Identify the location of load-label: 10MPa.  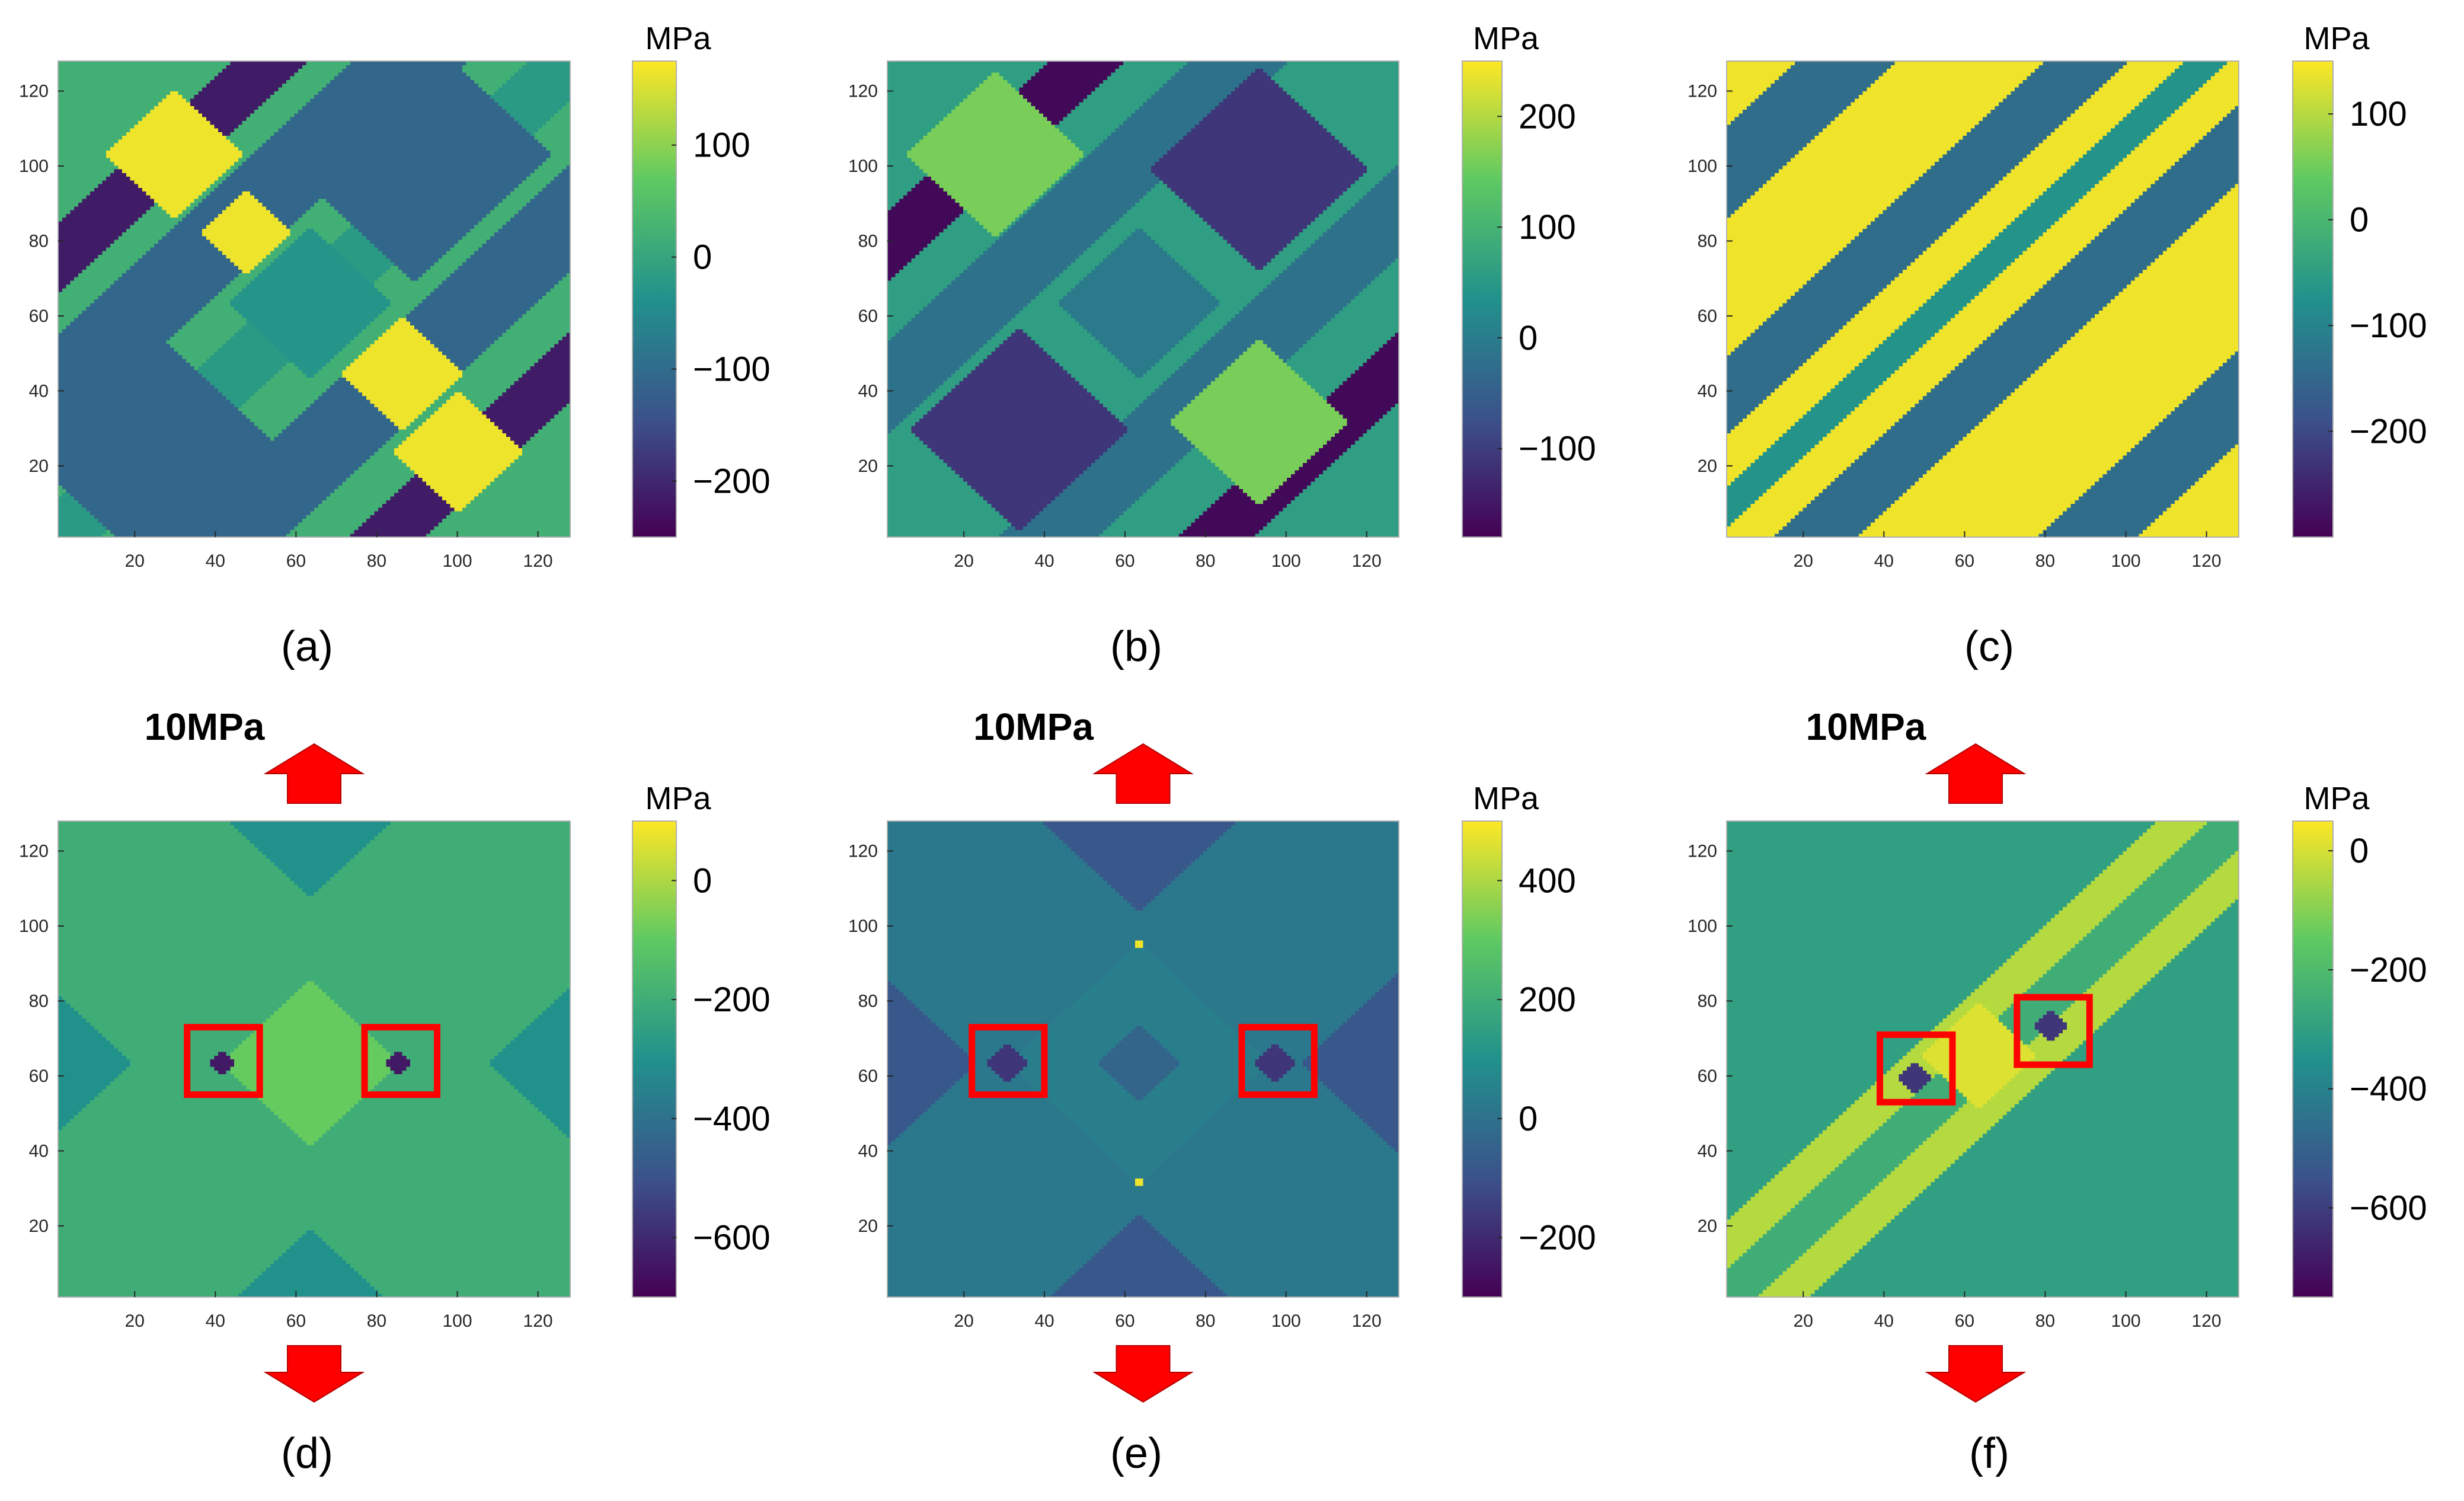
(205, 726).